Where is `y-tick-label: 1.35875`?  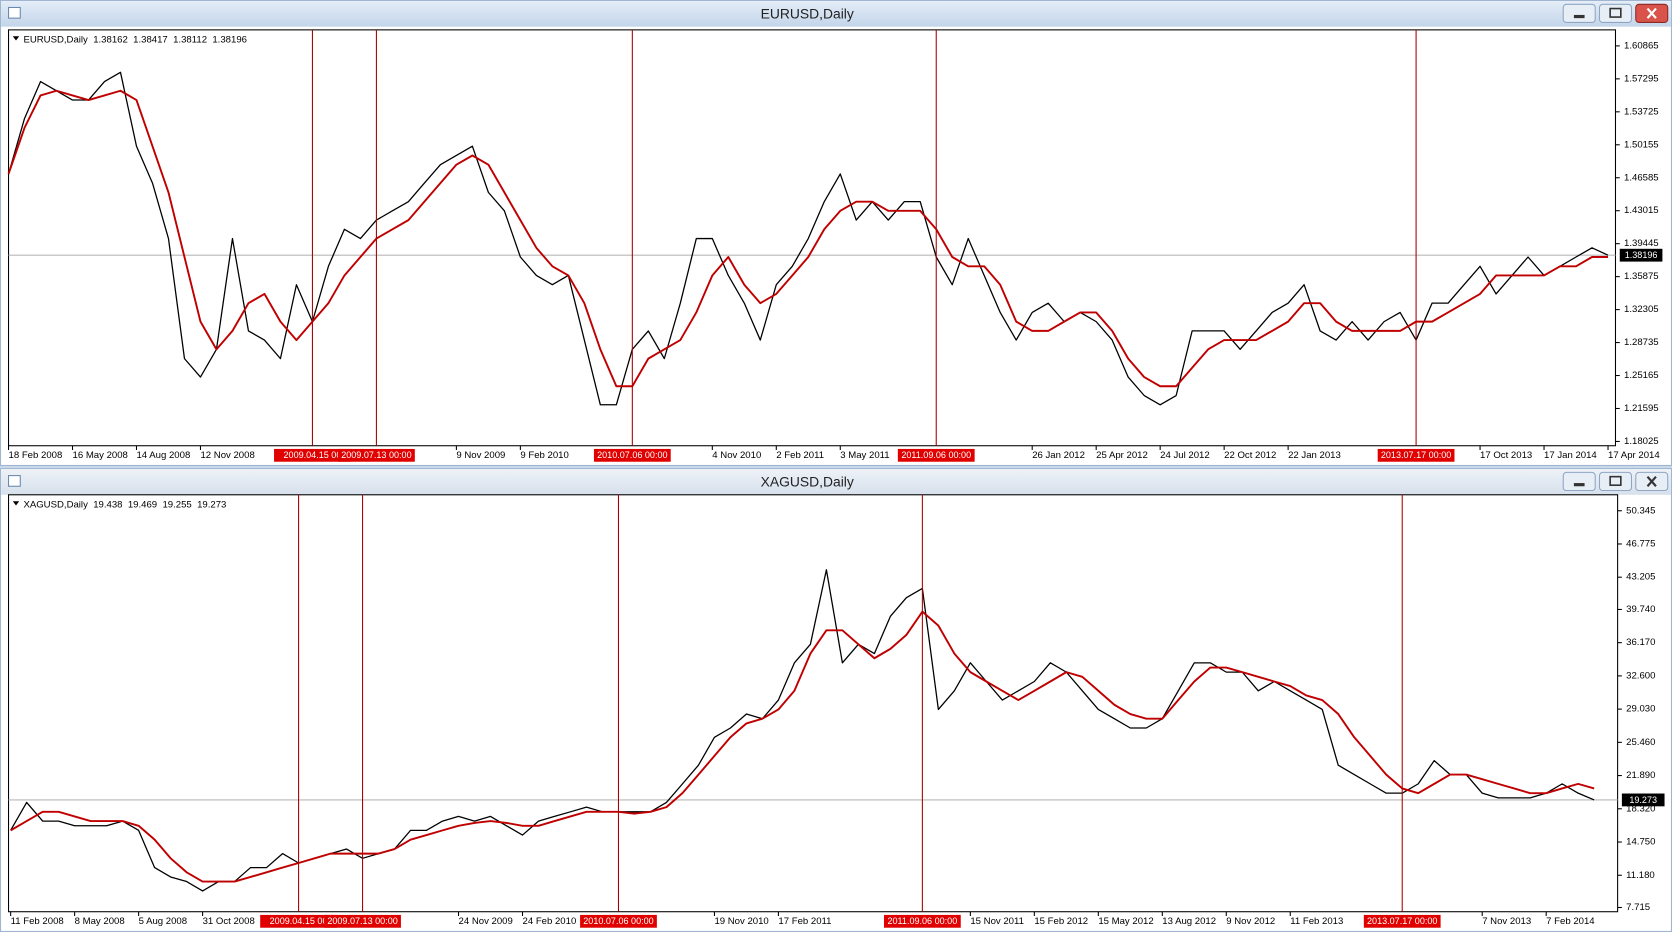
y-tick-label: 1.35875 is located at coordinates (1641, 276).